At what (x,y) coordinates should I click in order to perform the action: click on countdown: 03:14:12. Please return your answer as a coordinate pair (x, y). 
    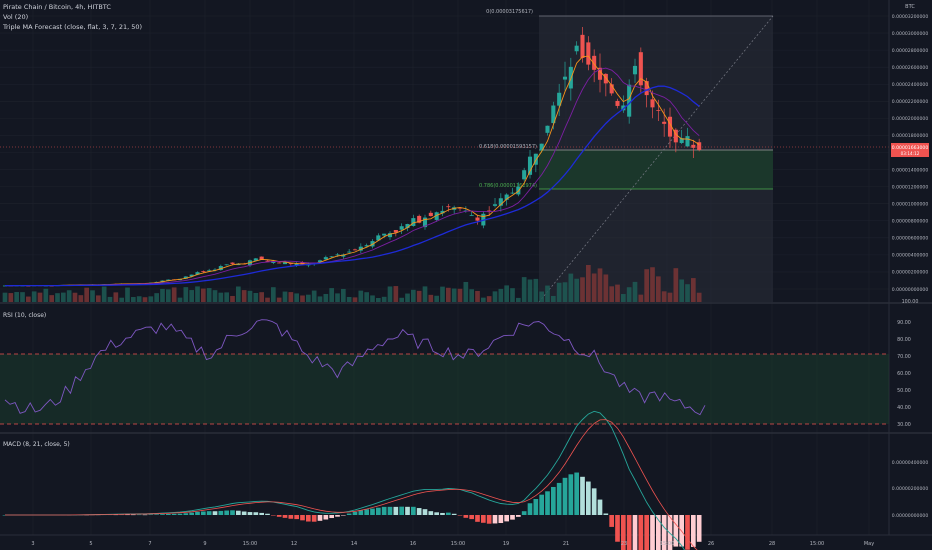
    Looking at the image, I should click on (910, 153).